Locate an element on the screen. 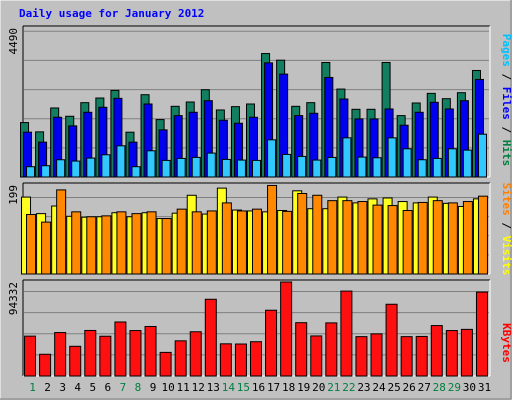 The image size is (512, 400). legend-item-2-2: Visits is located at coordinates (506, 256).